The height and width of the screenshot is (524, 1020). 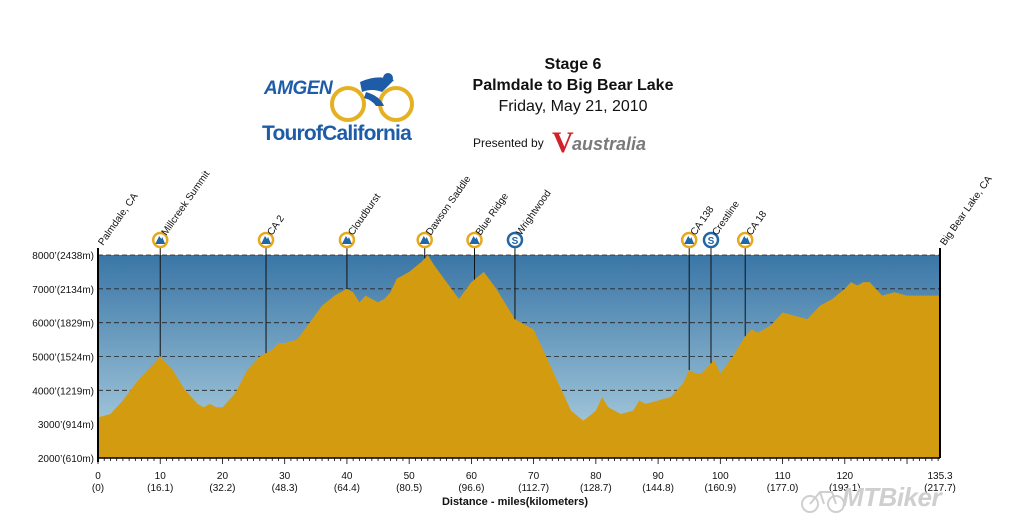 What do you see at coordinates (285, 488) in the screenshot?
I see `x-tick-sublabel: (48.3)` at bounding box center [285, 488].